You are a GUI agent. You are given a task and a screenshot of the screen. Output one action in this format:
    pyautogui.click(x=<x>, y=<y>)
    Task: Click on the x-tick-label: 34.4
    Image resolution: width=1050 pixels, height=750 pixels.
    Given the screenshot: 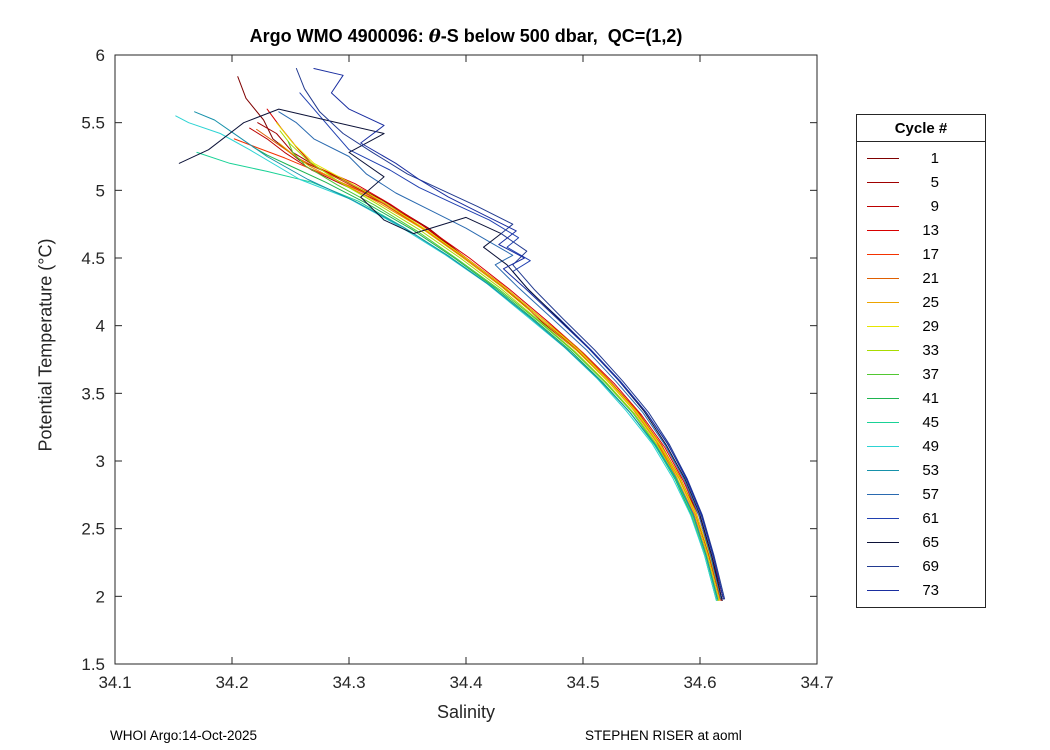 What is the action you would take?
    pyautogui.click(x=465, y=682)
    